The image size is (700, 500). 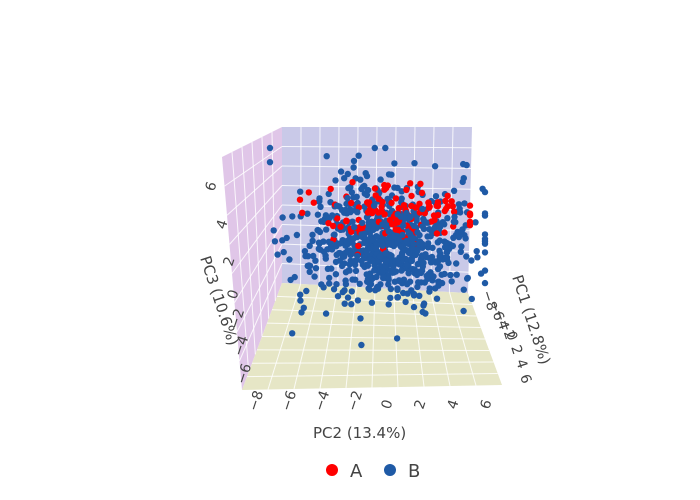 I want to click on x-tick-6: 6, so click(x=525, y=379).